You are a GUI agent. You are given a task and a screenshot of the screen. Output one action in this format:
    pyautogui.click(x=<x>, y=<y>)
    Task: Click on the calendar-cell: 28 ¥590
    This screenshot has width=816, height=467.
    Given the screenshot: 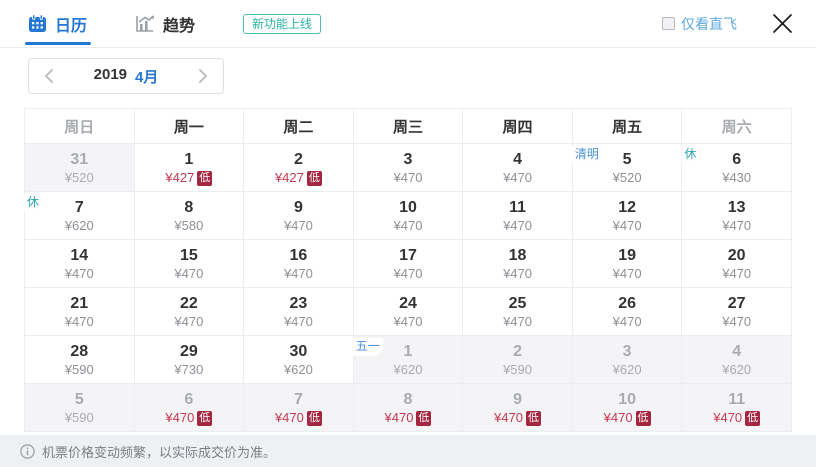 What is the action you would take?
    pyautogui.click(x=79, y=359)
    